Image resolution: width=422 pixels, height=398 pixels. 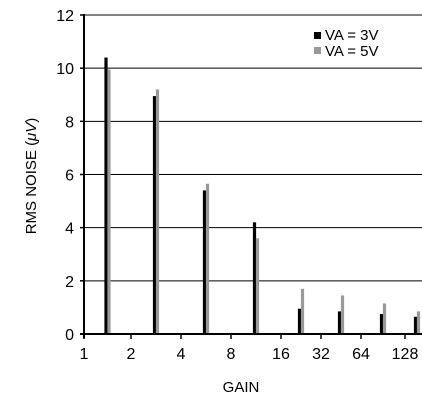 I want to click on y-tick-label-0: 0, so click(x=69, y=335).